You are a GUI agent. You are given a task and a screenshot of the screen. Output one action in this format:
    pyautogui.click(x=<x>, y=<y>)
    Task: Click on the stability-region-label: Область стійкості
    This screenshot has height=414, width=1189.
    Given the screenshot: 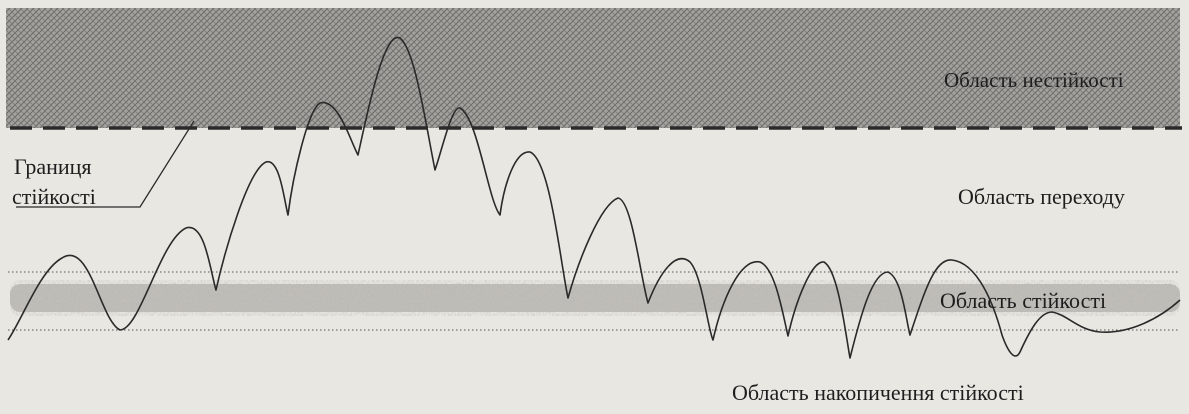 What is the action you would take?
    pyautogui.click(x=1023, y=300)
    